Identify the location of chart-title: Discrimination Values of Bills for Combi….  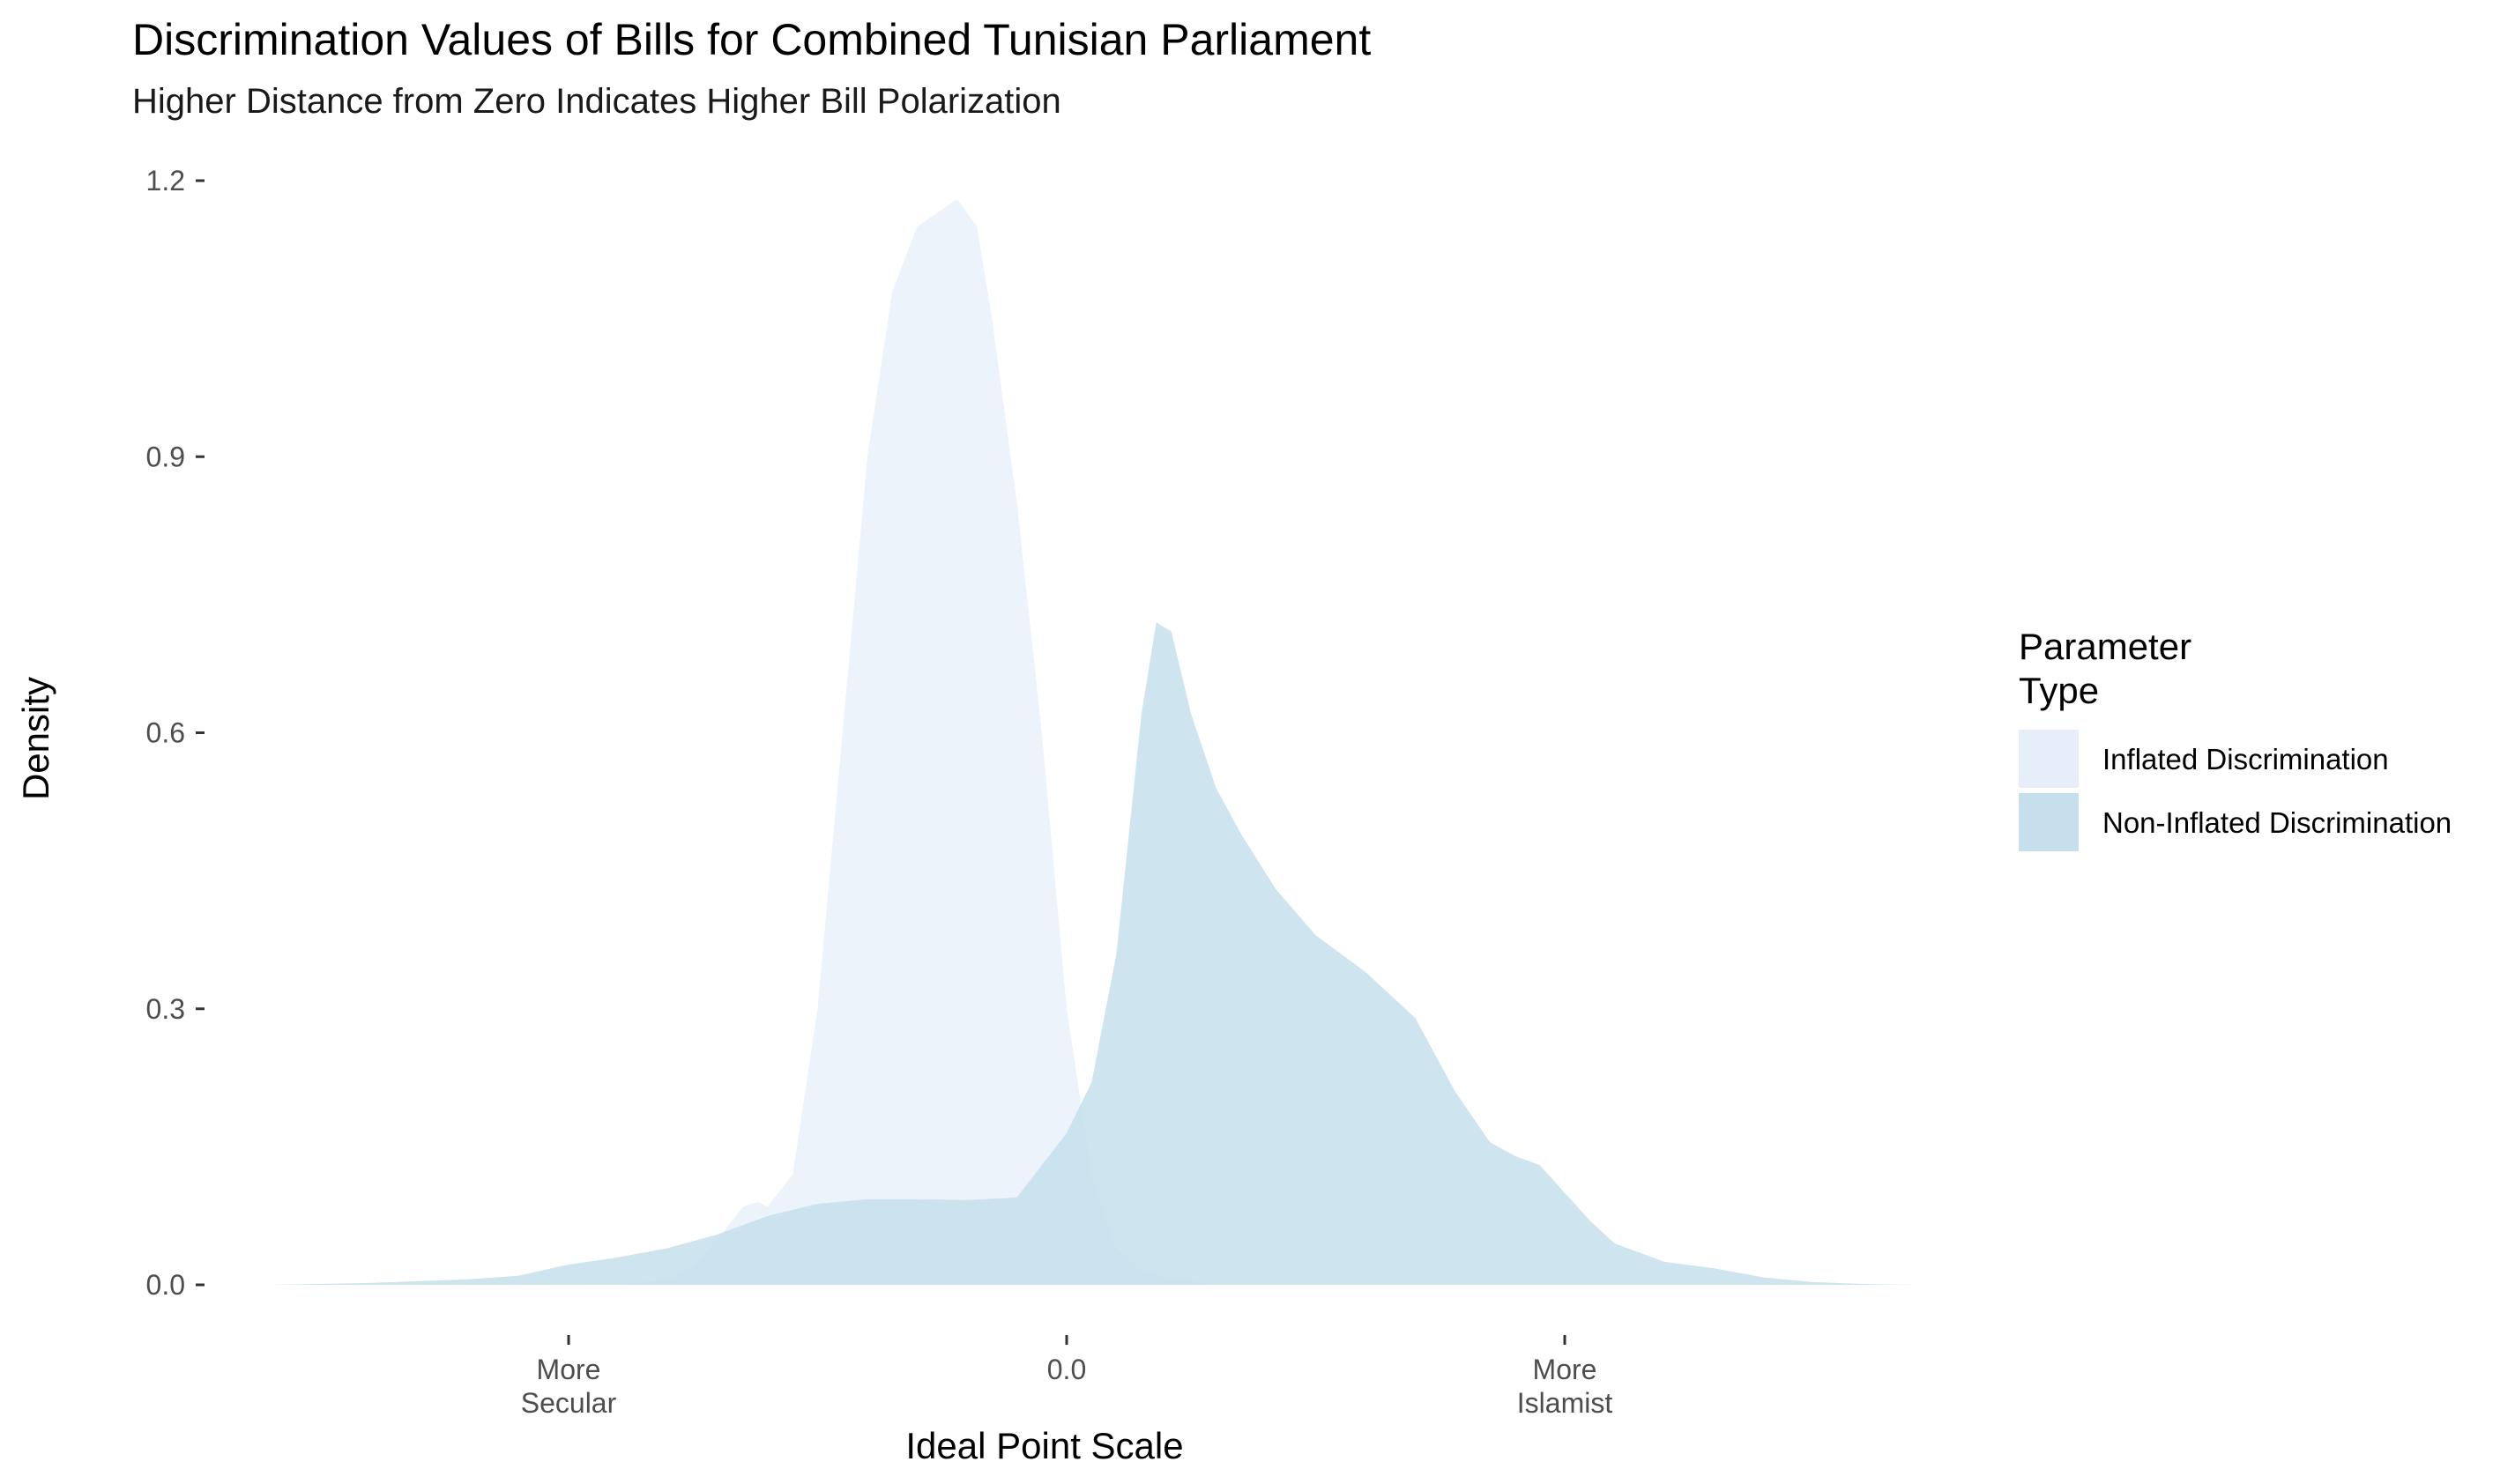
(751, 39).